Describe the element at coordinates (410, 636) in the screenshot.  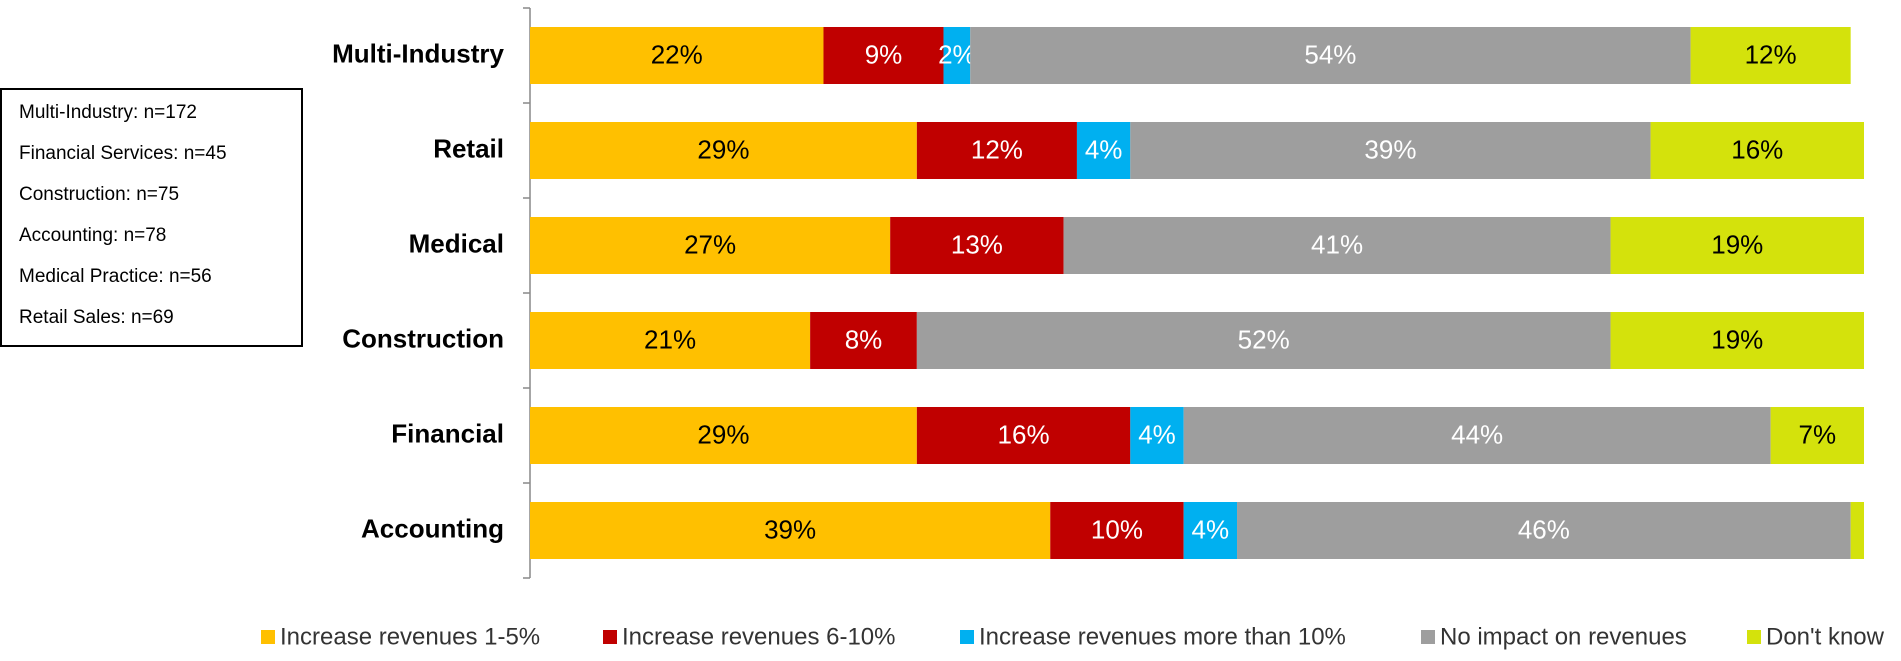
I see `legend-label: Increase revenues 1-5%` at that location.